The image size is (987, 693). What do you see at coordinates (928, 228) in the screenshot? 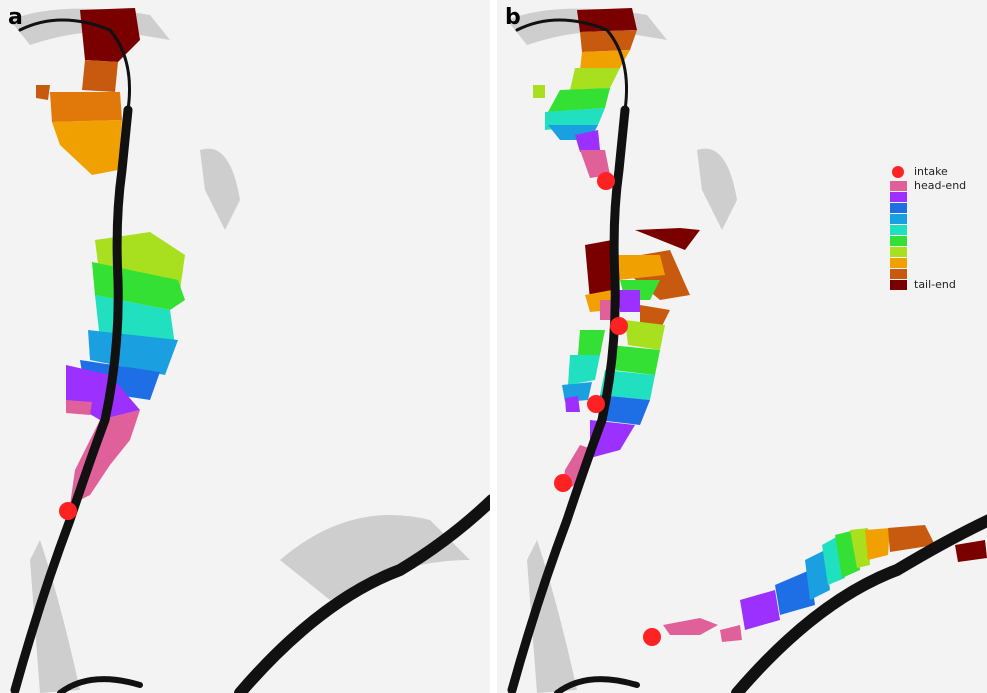
I see `legend: intake head-end tail-end` at bounding box center [928, 228].